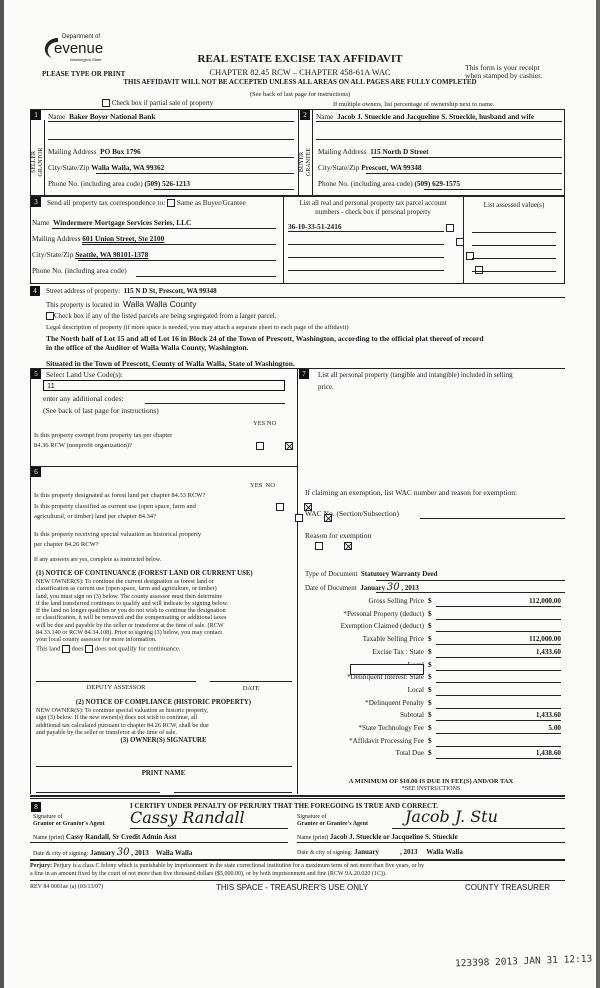  Describe the element at coordinates (102, 853) in the screenshot. I see `grantor-month: January` at that location.